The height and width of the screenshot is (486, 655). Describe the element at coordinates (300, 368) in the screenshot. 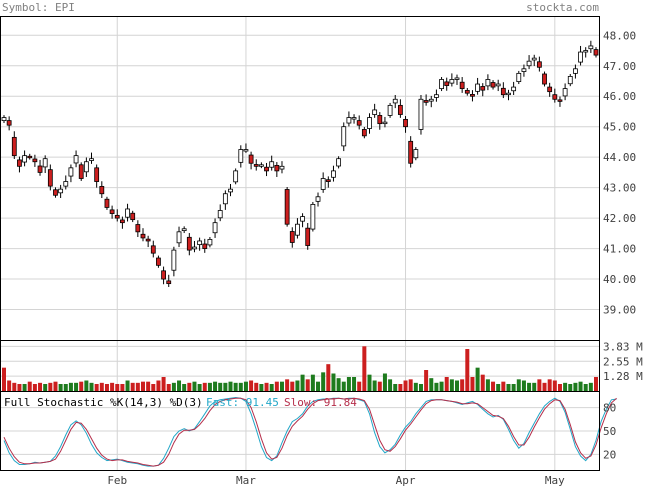

I see `volume-bars` at that location.